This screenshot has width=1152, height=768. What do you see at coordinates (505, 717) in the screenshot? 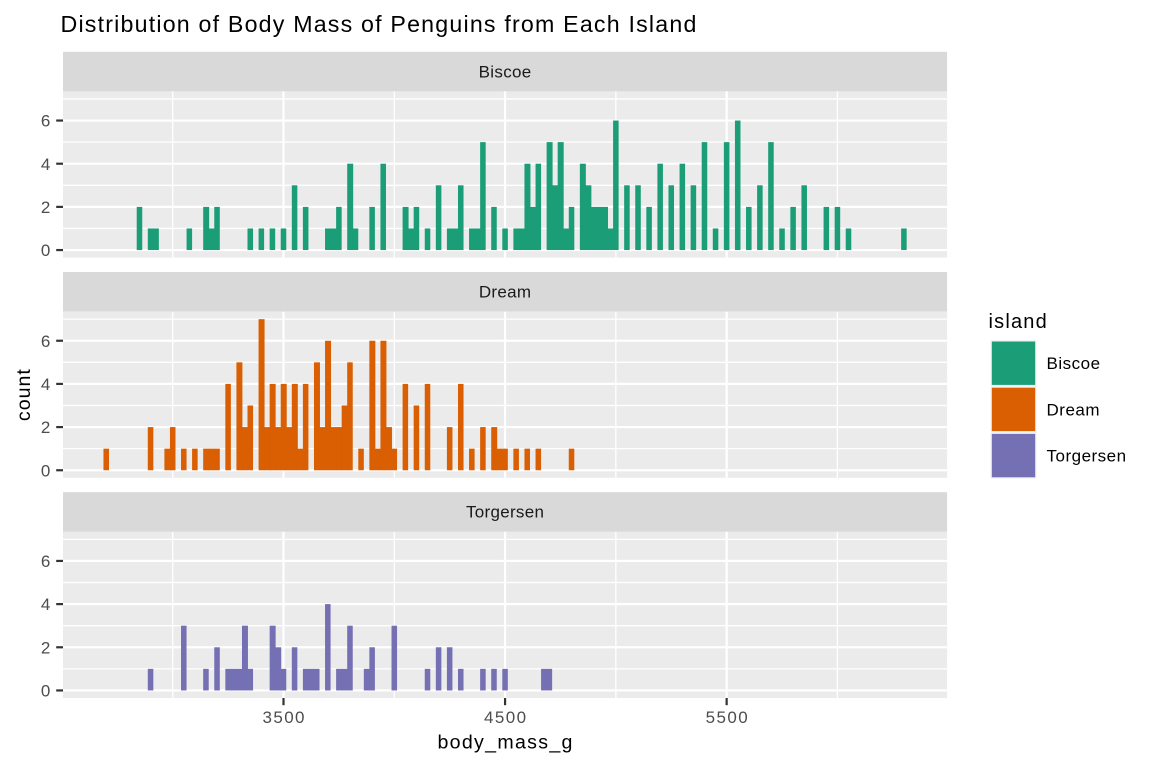
I see `svg-text: 4500` at bounding box center [505, 717].